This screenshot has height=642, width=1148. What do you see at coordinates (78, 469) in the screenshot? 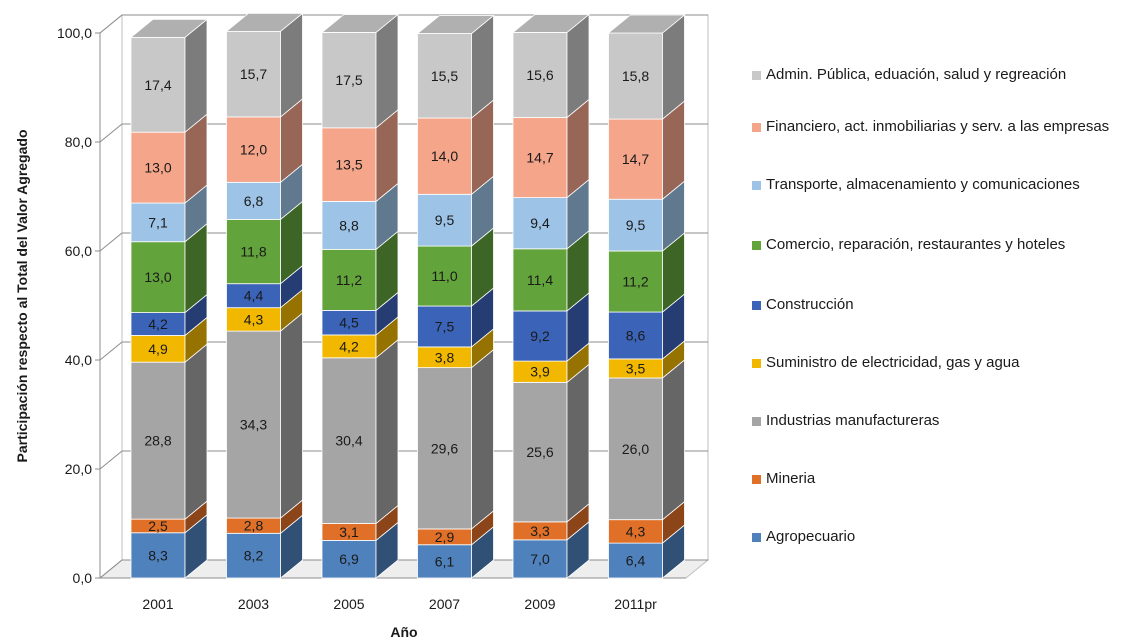
I see `y-tick-label: 20,0` at bounding box center [78, 469].